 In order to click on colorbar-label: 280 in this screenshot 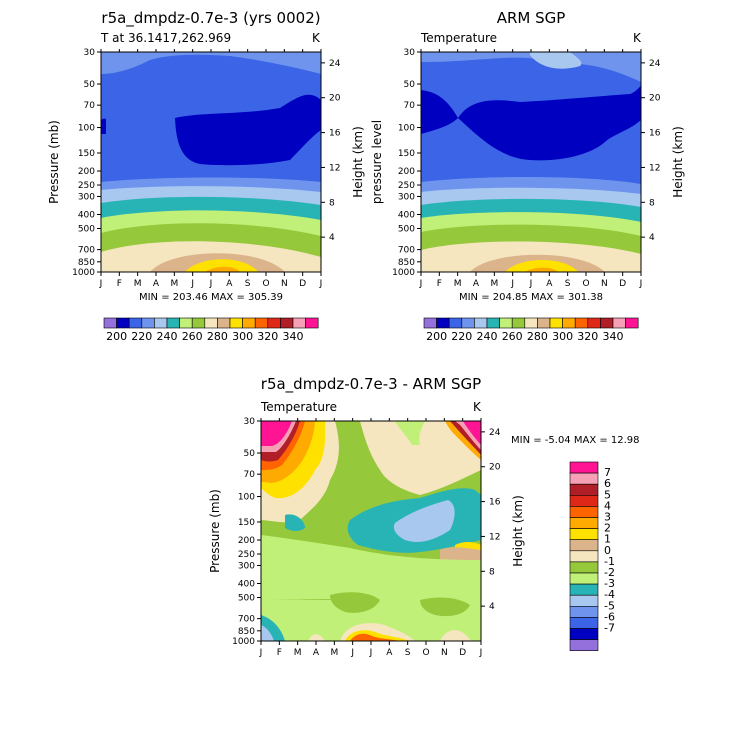, I will do `click(217, 336)`.